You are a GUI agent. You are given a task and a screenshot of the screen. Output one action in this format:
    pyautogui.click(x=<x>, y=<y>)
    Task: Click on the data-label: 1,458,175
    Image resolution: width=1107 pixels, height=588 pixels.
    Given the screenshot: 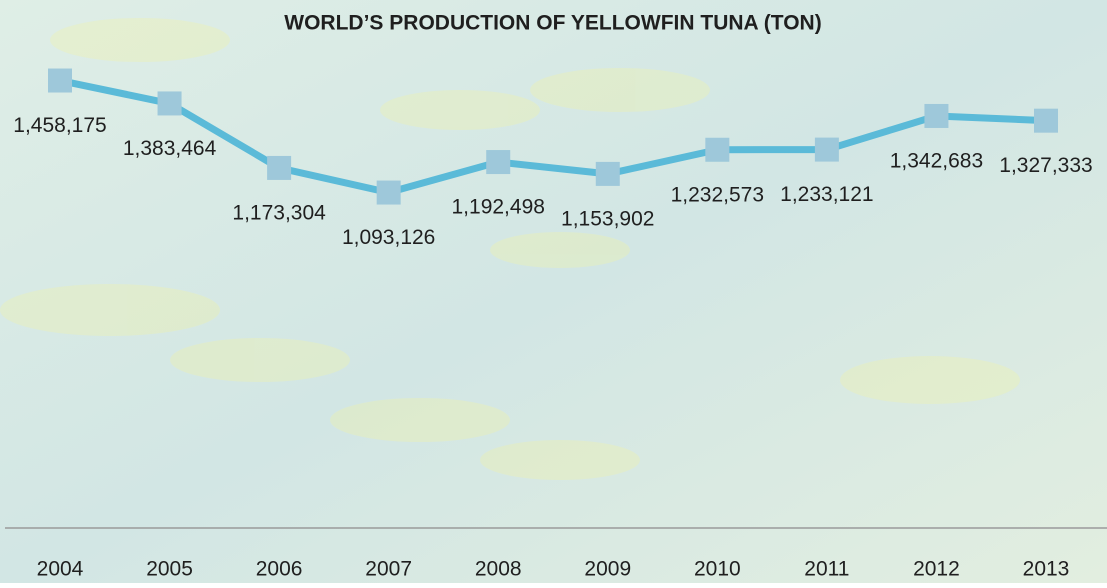 What is the action you would take?
    pyautogui.click(x=59, y=125)
    